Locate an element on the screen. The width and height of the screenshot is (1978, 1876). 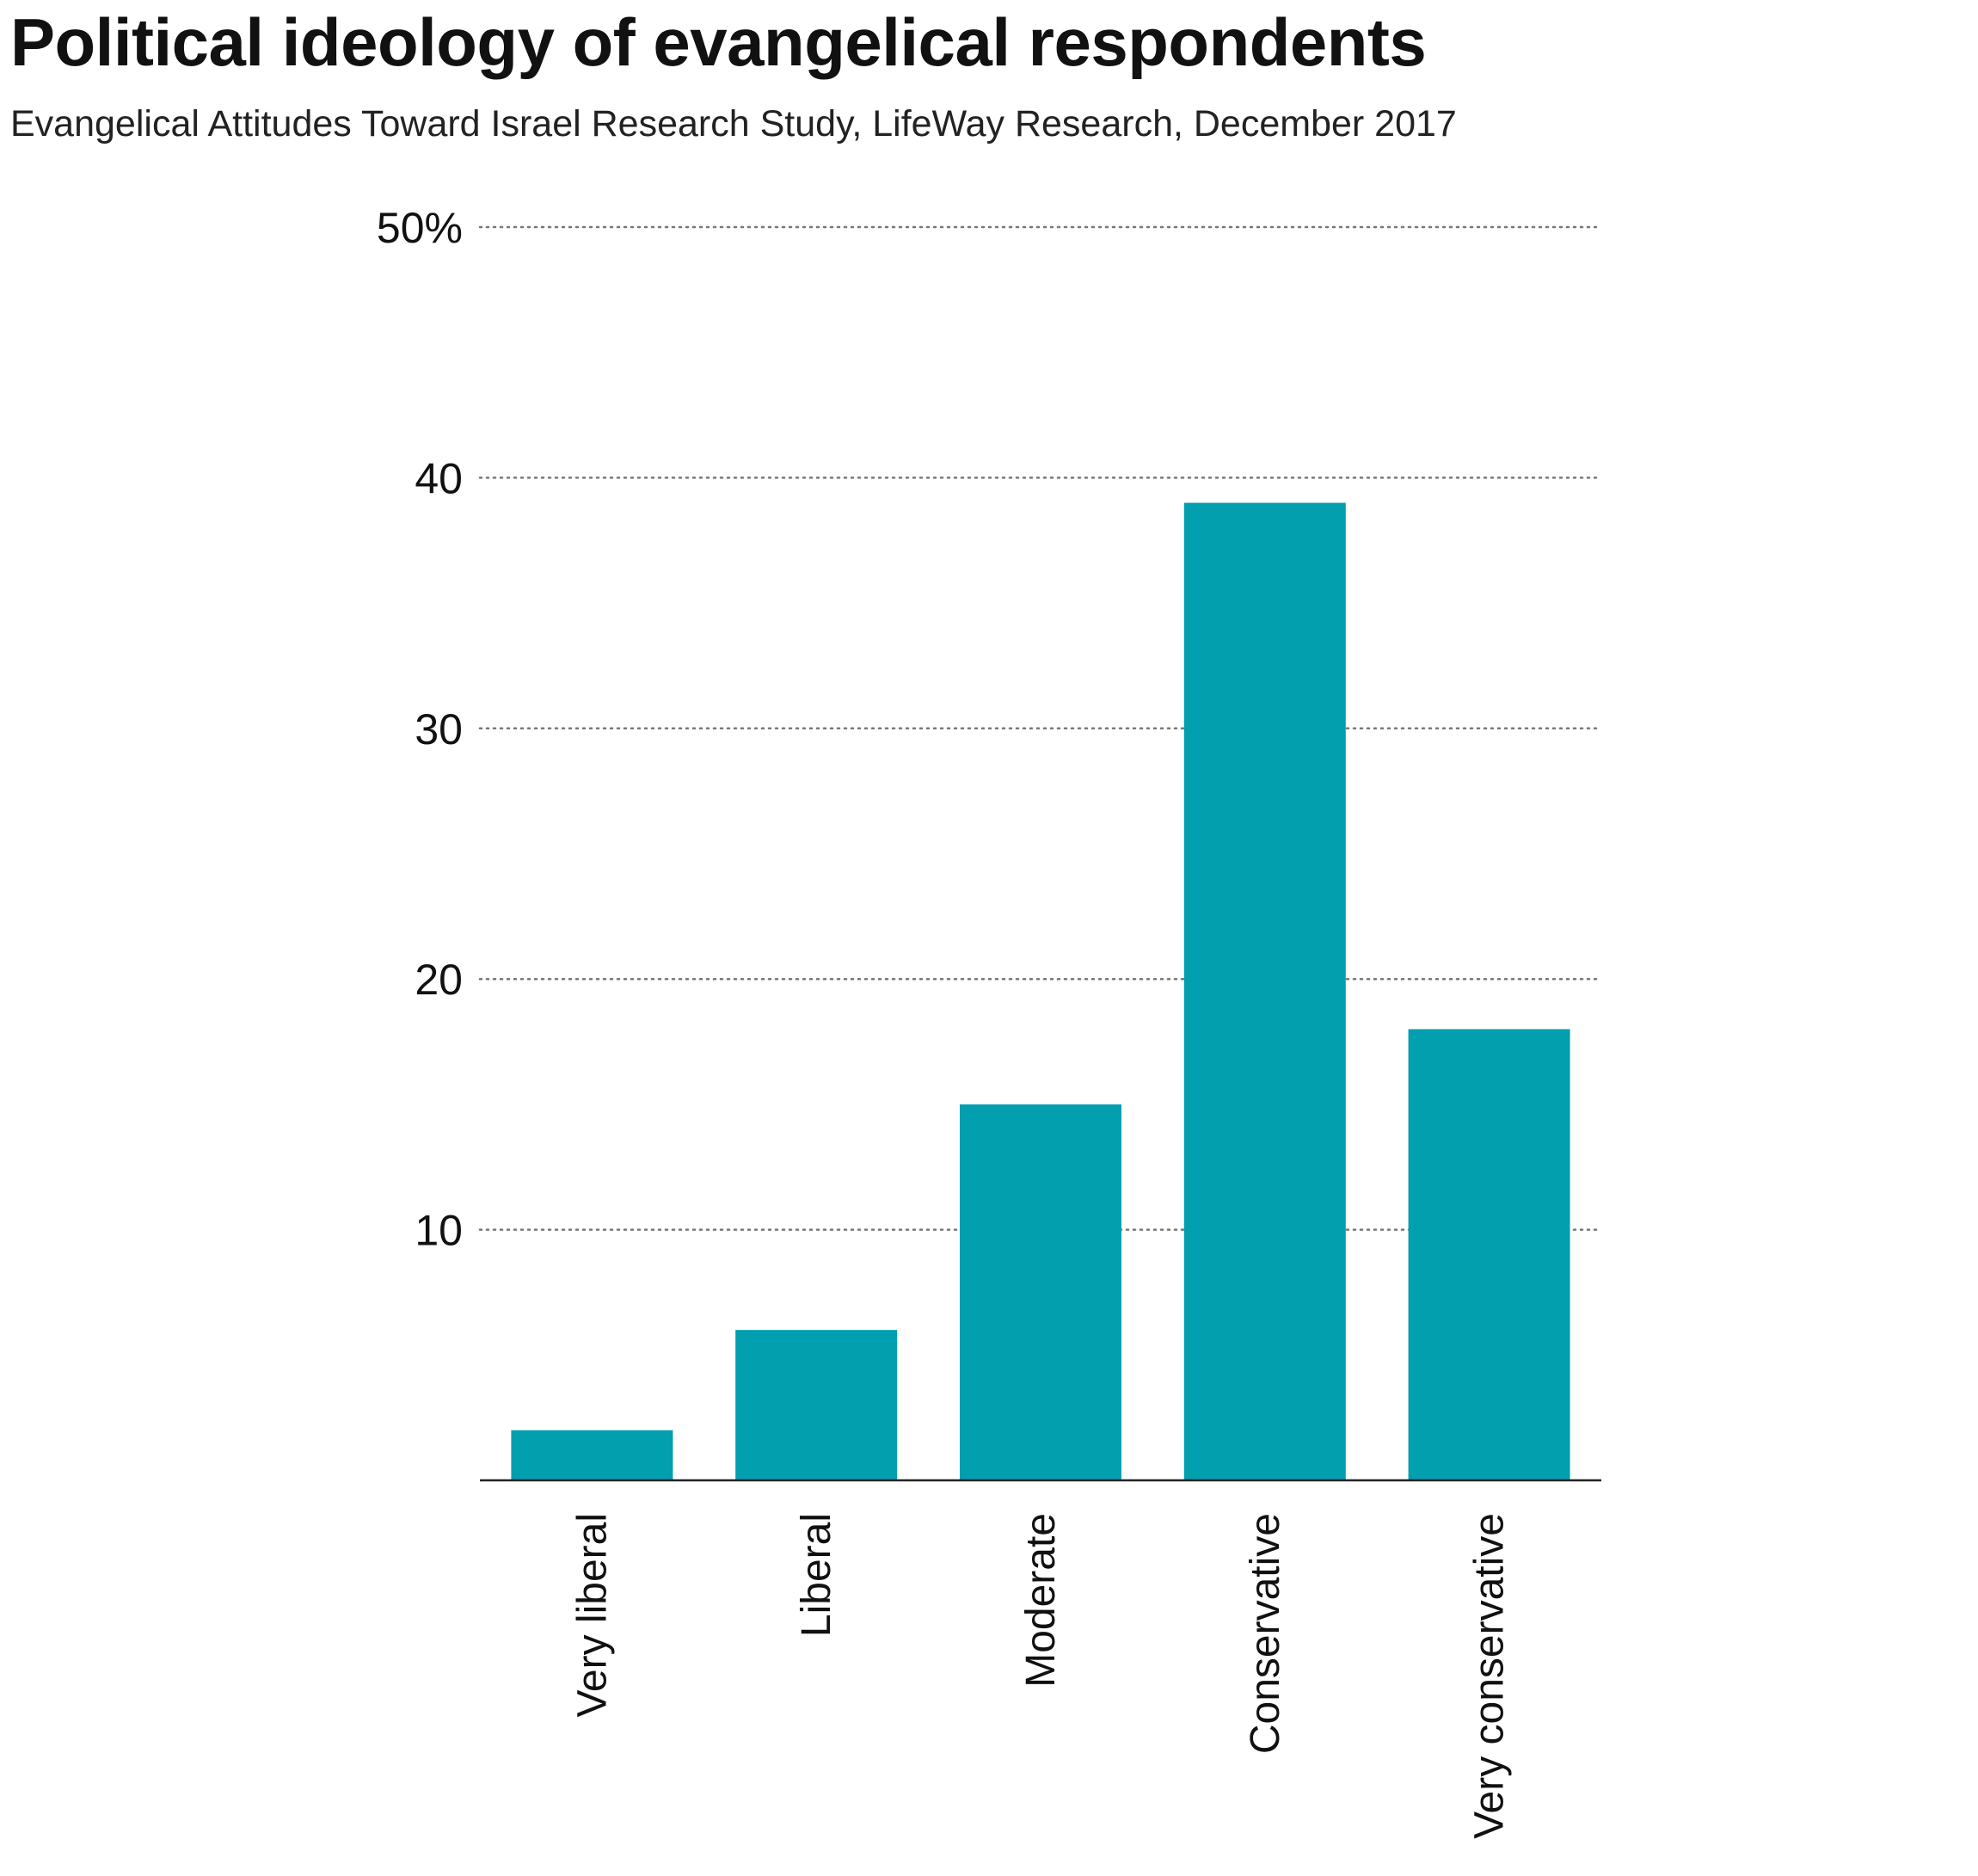
y-tick-label: 20 is located at coordinates (439, 980).